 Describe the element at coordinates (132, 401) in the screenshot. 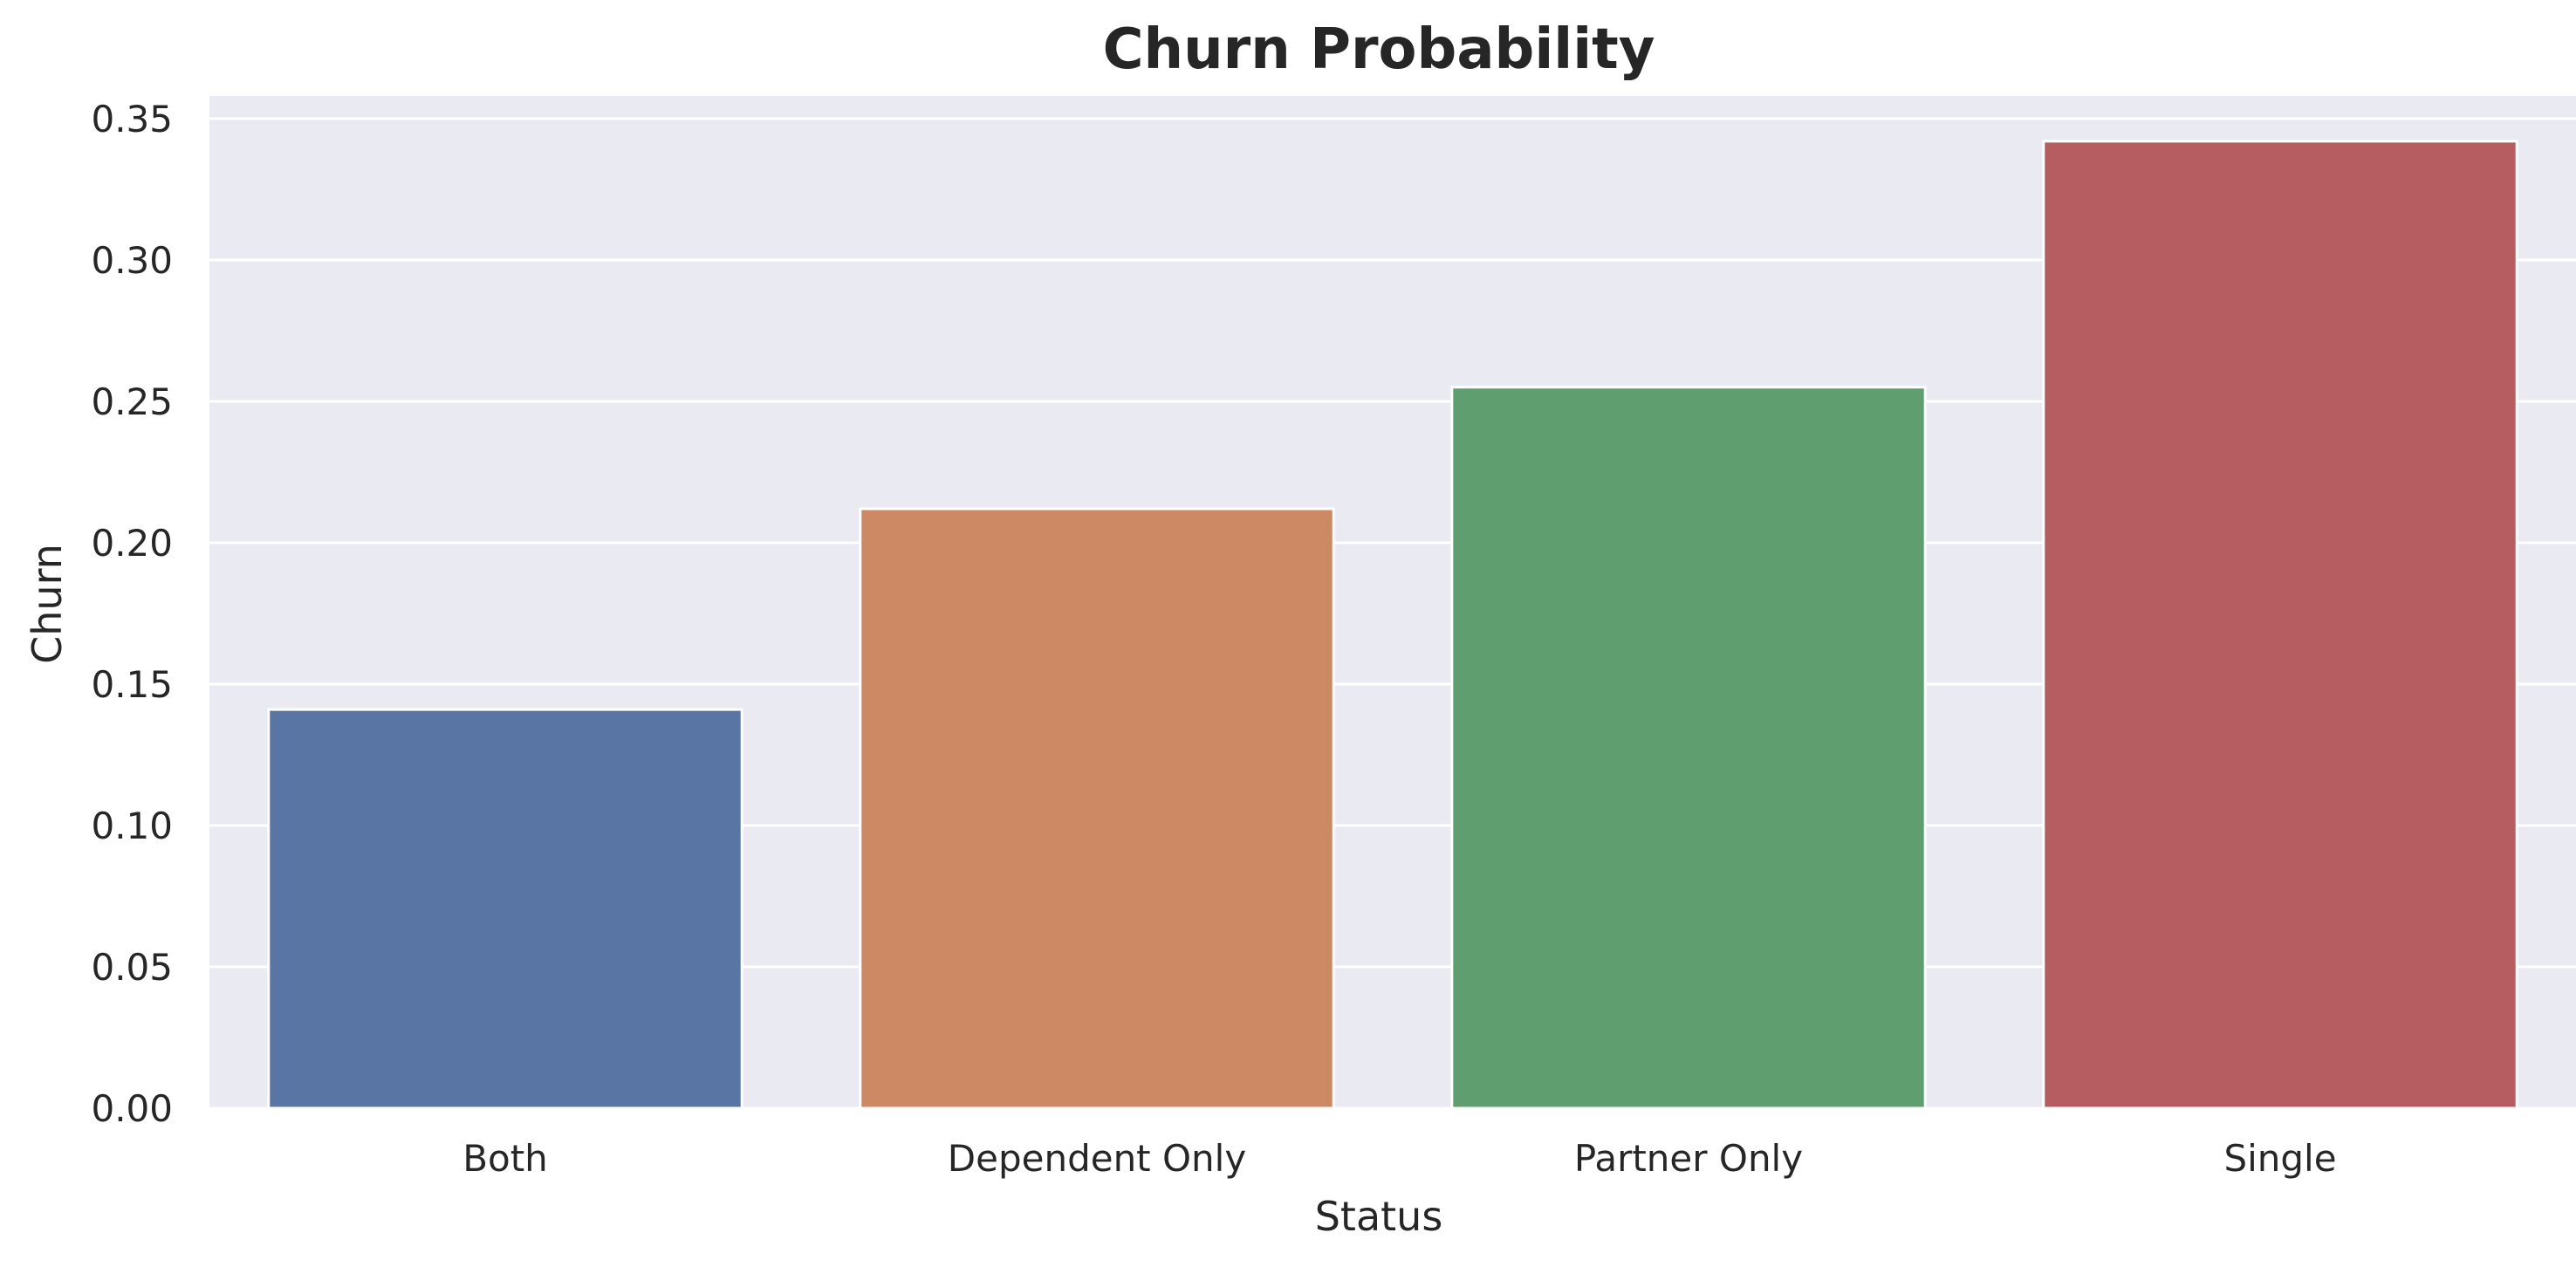

I see `y-tick-label: 0.25` at that location.